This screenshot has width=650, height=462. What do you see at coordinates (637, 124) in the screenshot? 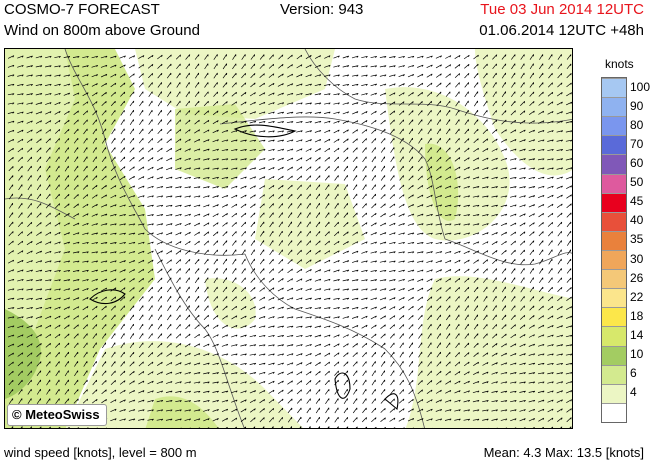
I see `legend-label: 80` at bounding box center [637, 124].